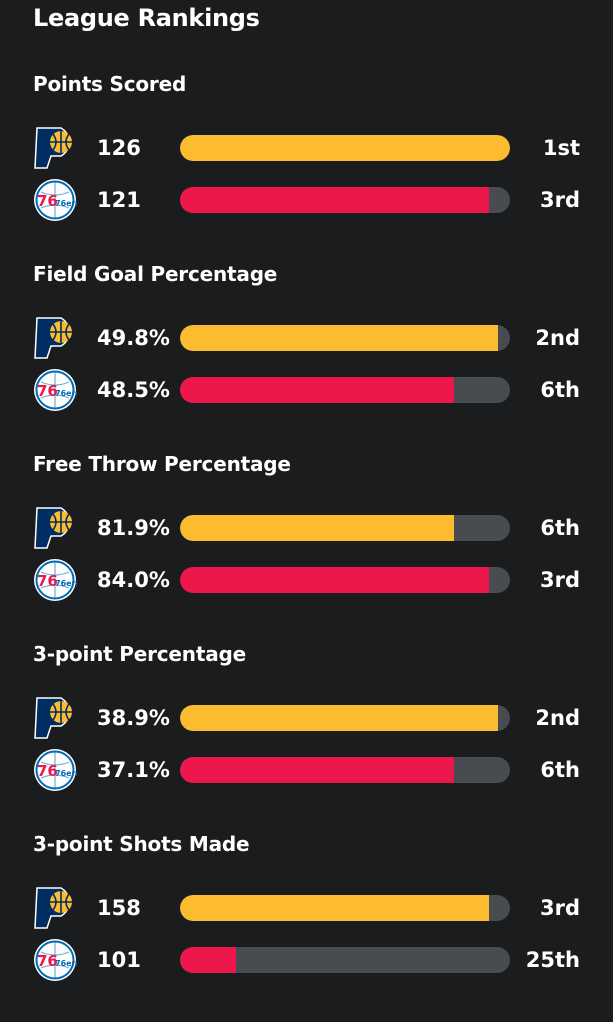 The width and height of the screenshot is (613, 1022). I want to click on page-title: League Rankings, so click(146, 18).